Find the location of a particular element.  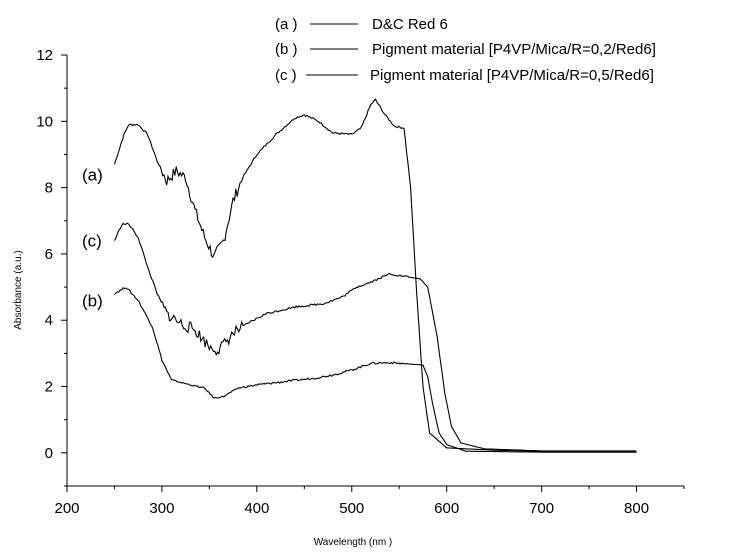

y-tick-label: 8 is located at coordinates (49, 188).